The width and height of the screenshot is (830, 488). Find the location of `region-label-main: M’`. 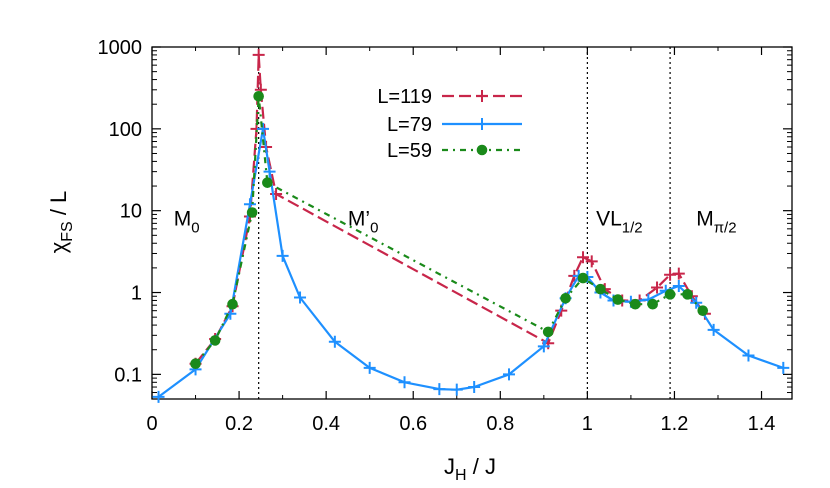

region-label-main: M’ is located at coordinates (359, 219).